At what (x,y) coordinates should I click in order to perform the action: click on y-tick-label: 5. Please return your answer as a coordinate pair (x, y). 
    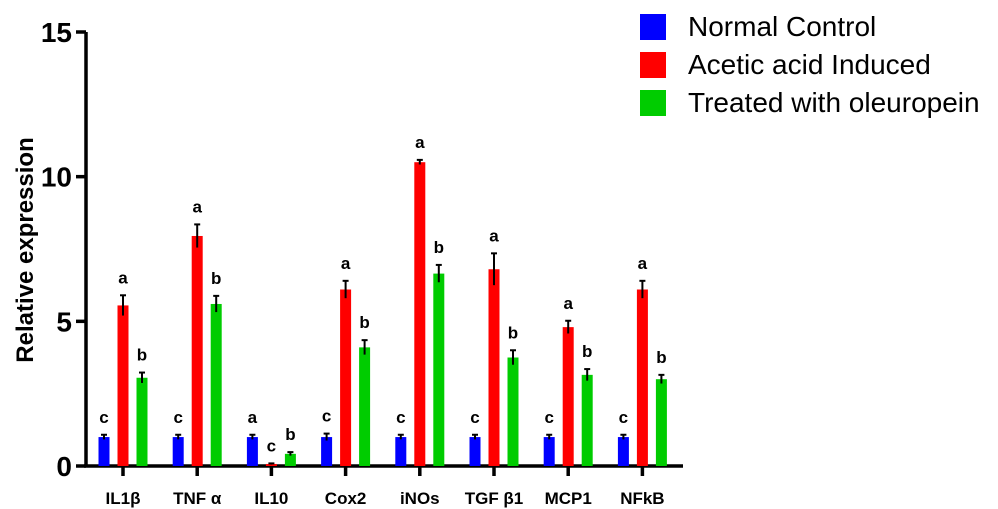
    Looking at the image, I should click on (64, 321).